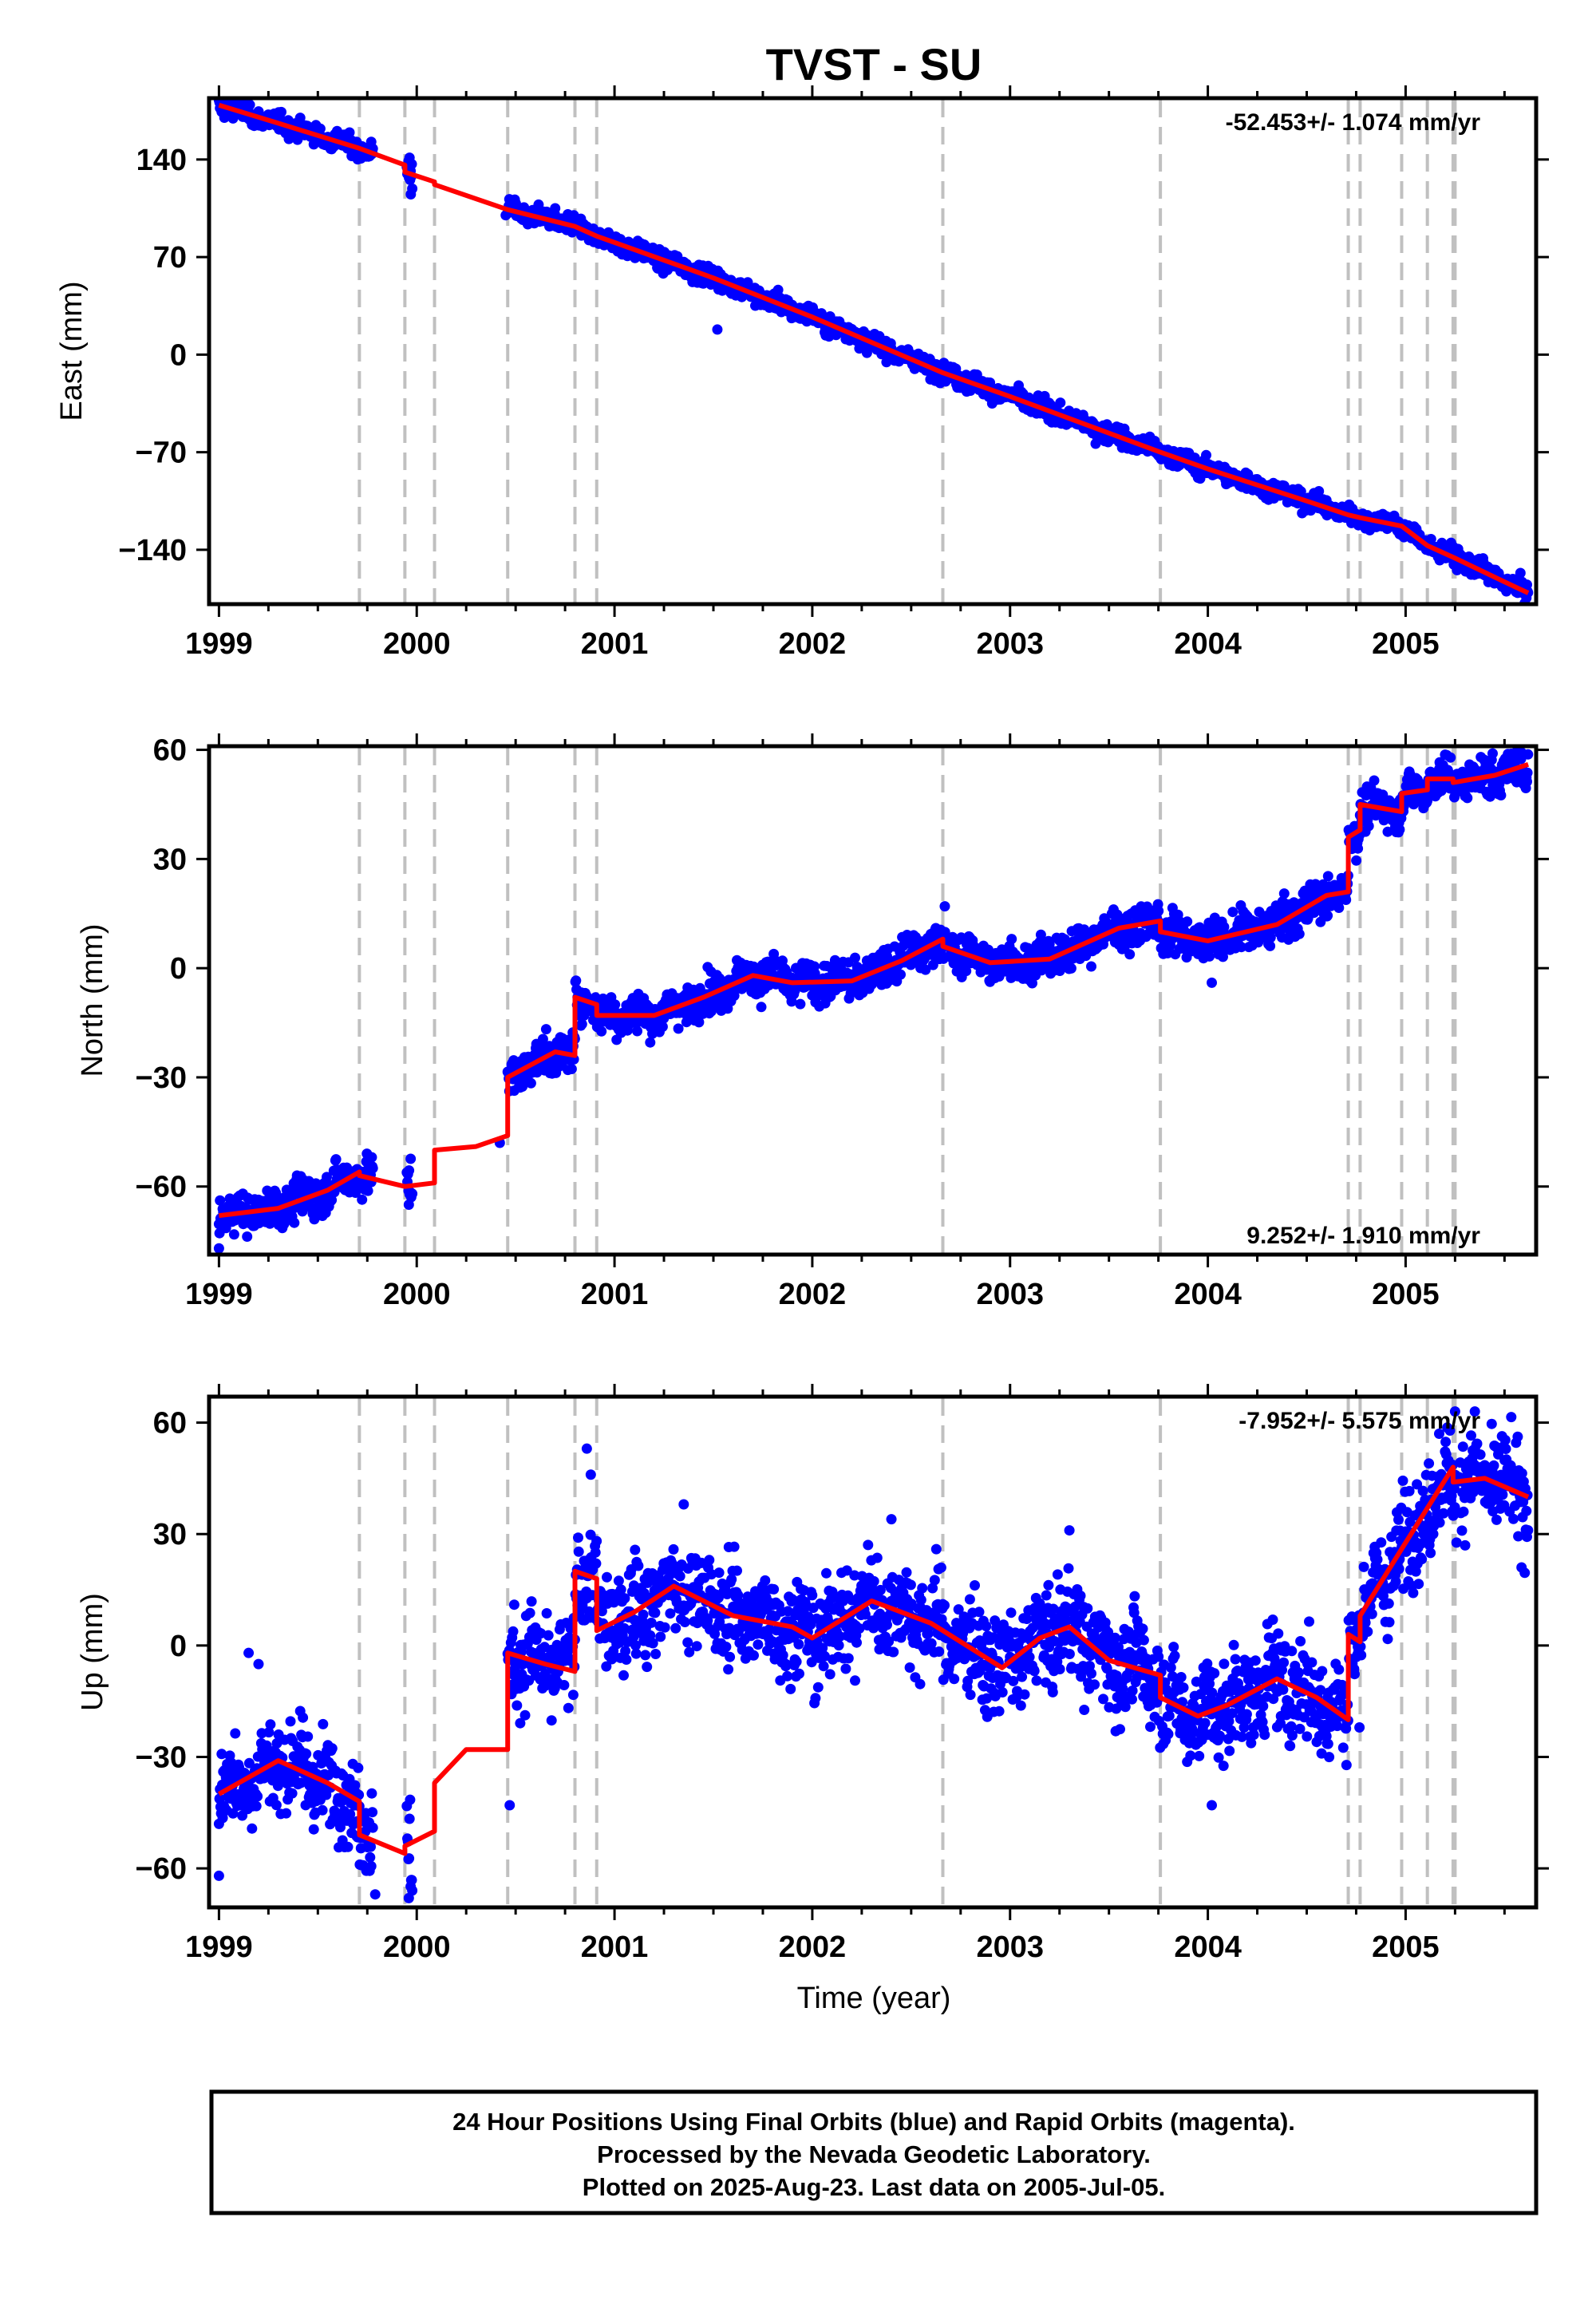 Image resolution: width=1596 pixels, height=2316 pixels. What do you see at coordinates (152, 550) in the screenshot?
I see `east-ytick-label-4: −140` at bounding box center [152, 550].